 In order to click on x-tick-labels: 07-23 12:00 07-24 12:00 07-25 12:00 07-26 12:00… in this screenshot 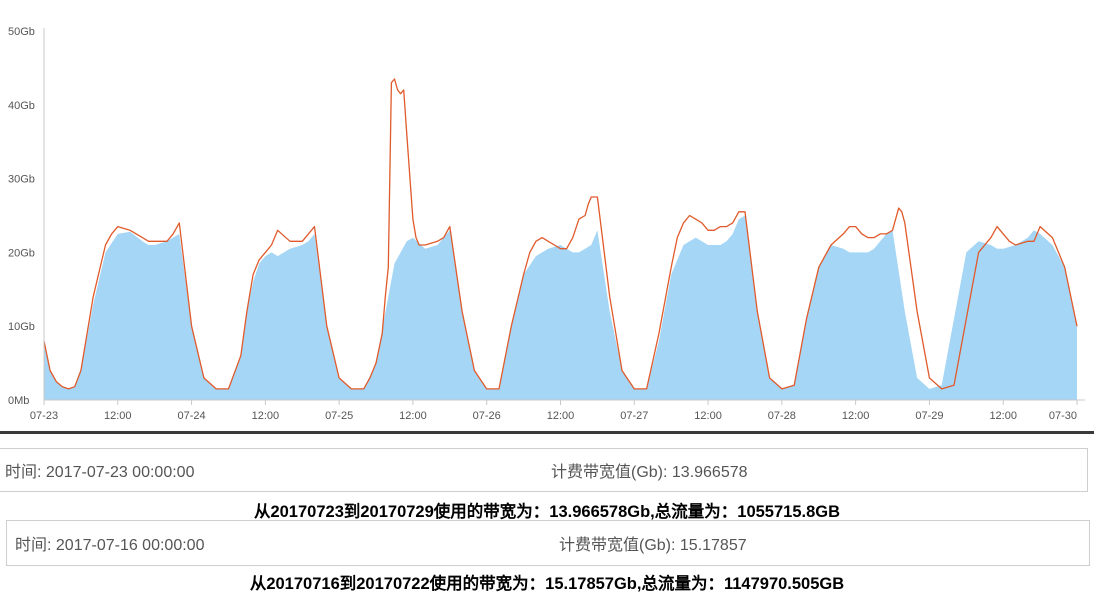, I will do `click(554, 411)`.